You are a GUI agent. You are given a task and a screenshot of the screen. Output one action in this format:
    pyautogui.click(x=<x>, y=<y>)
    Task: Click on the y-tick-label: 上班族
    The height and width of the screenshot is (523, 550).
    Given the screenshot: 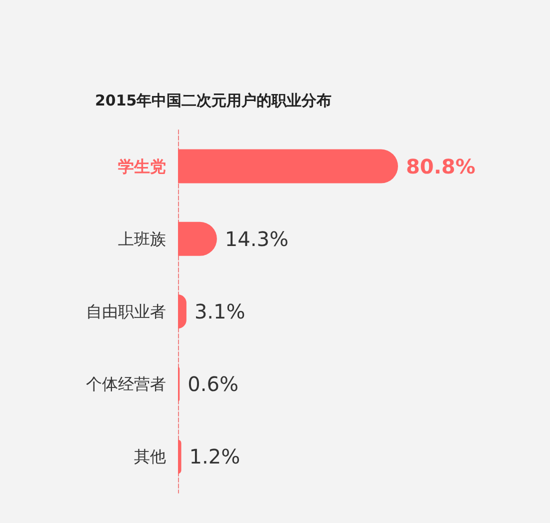 What is the action you would take?
    pyautogui.click(x=142, y=238)
    